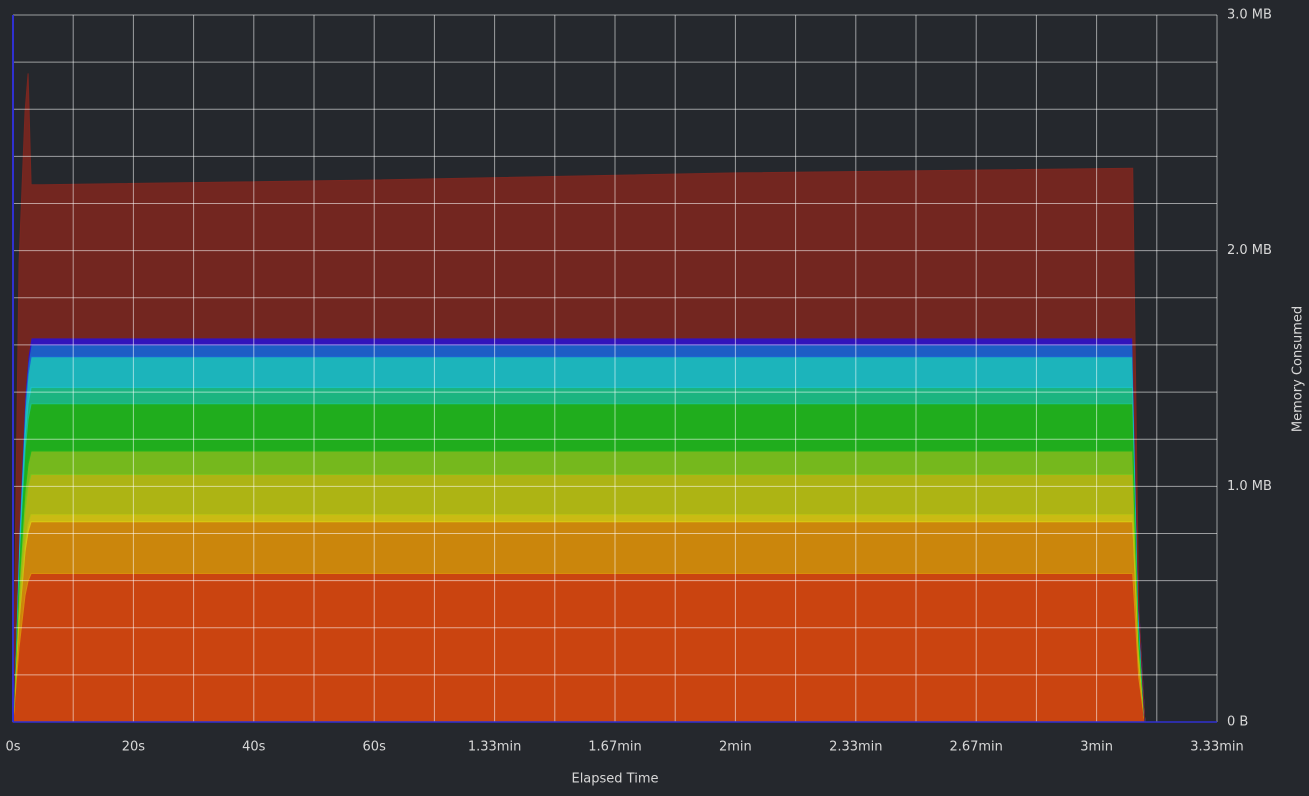 This screenshot has height=796, width=1309. I want to click on x-tick-label: 0s, so click(12, 747).